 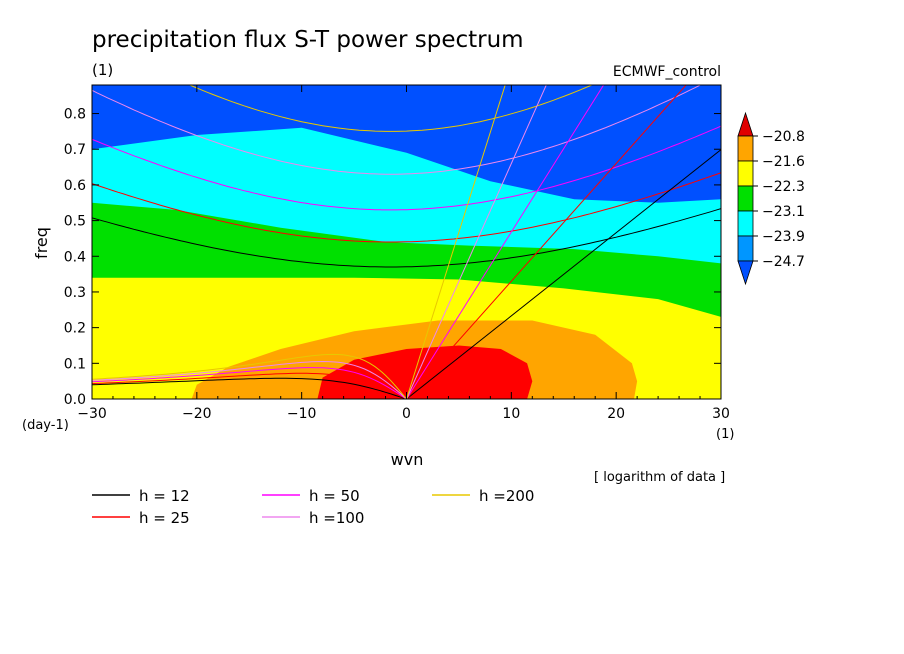 I want to click on y-tick-label: 0.1, so click(x=75, y=364).